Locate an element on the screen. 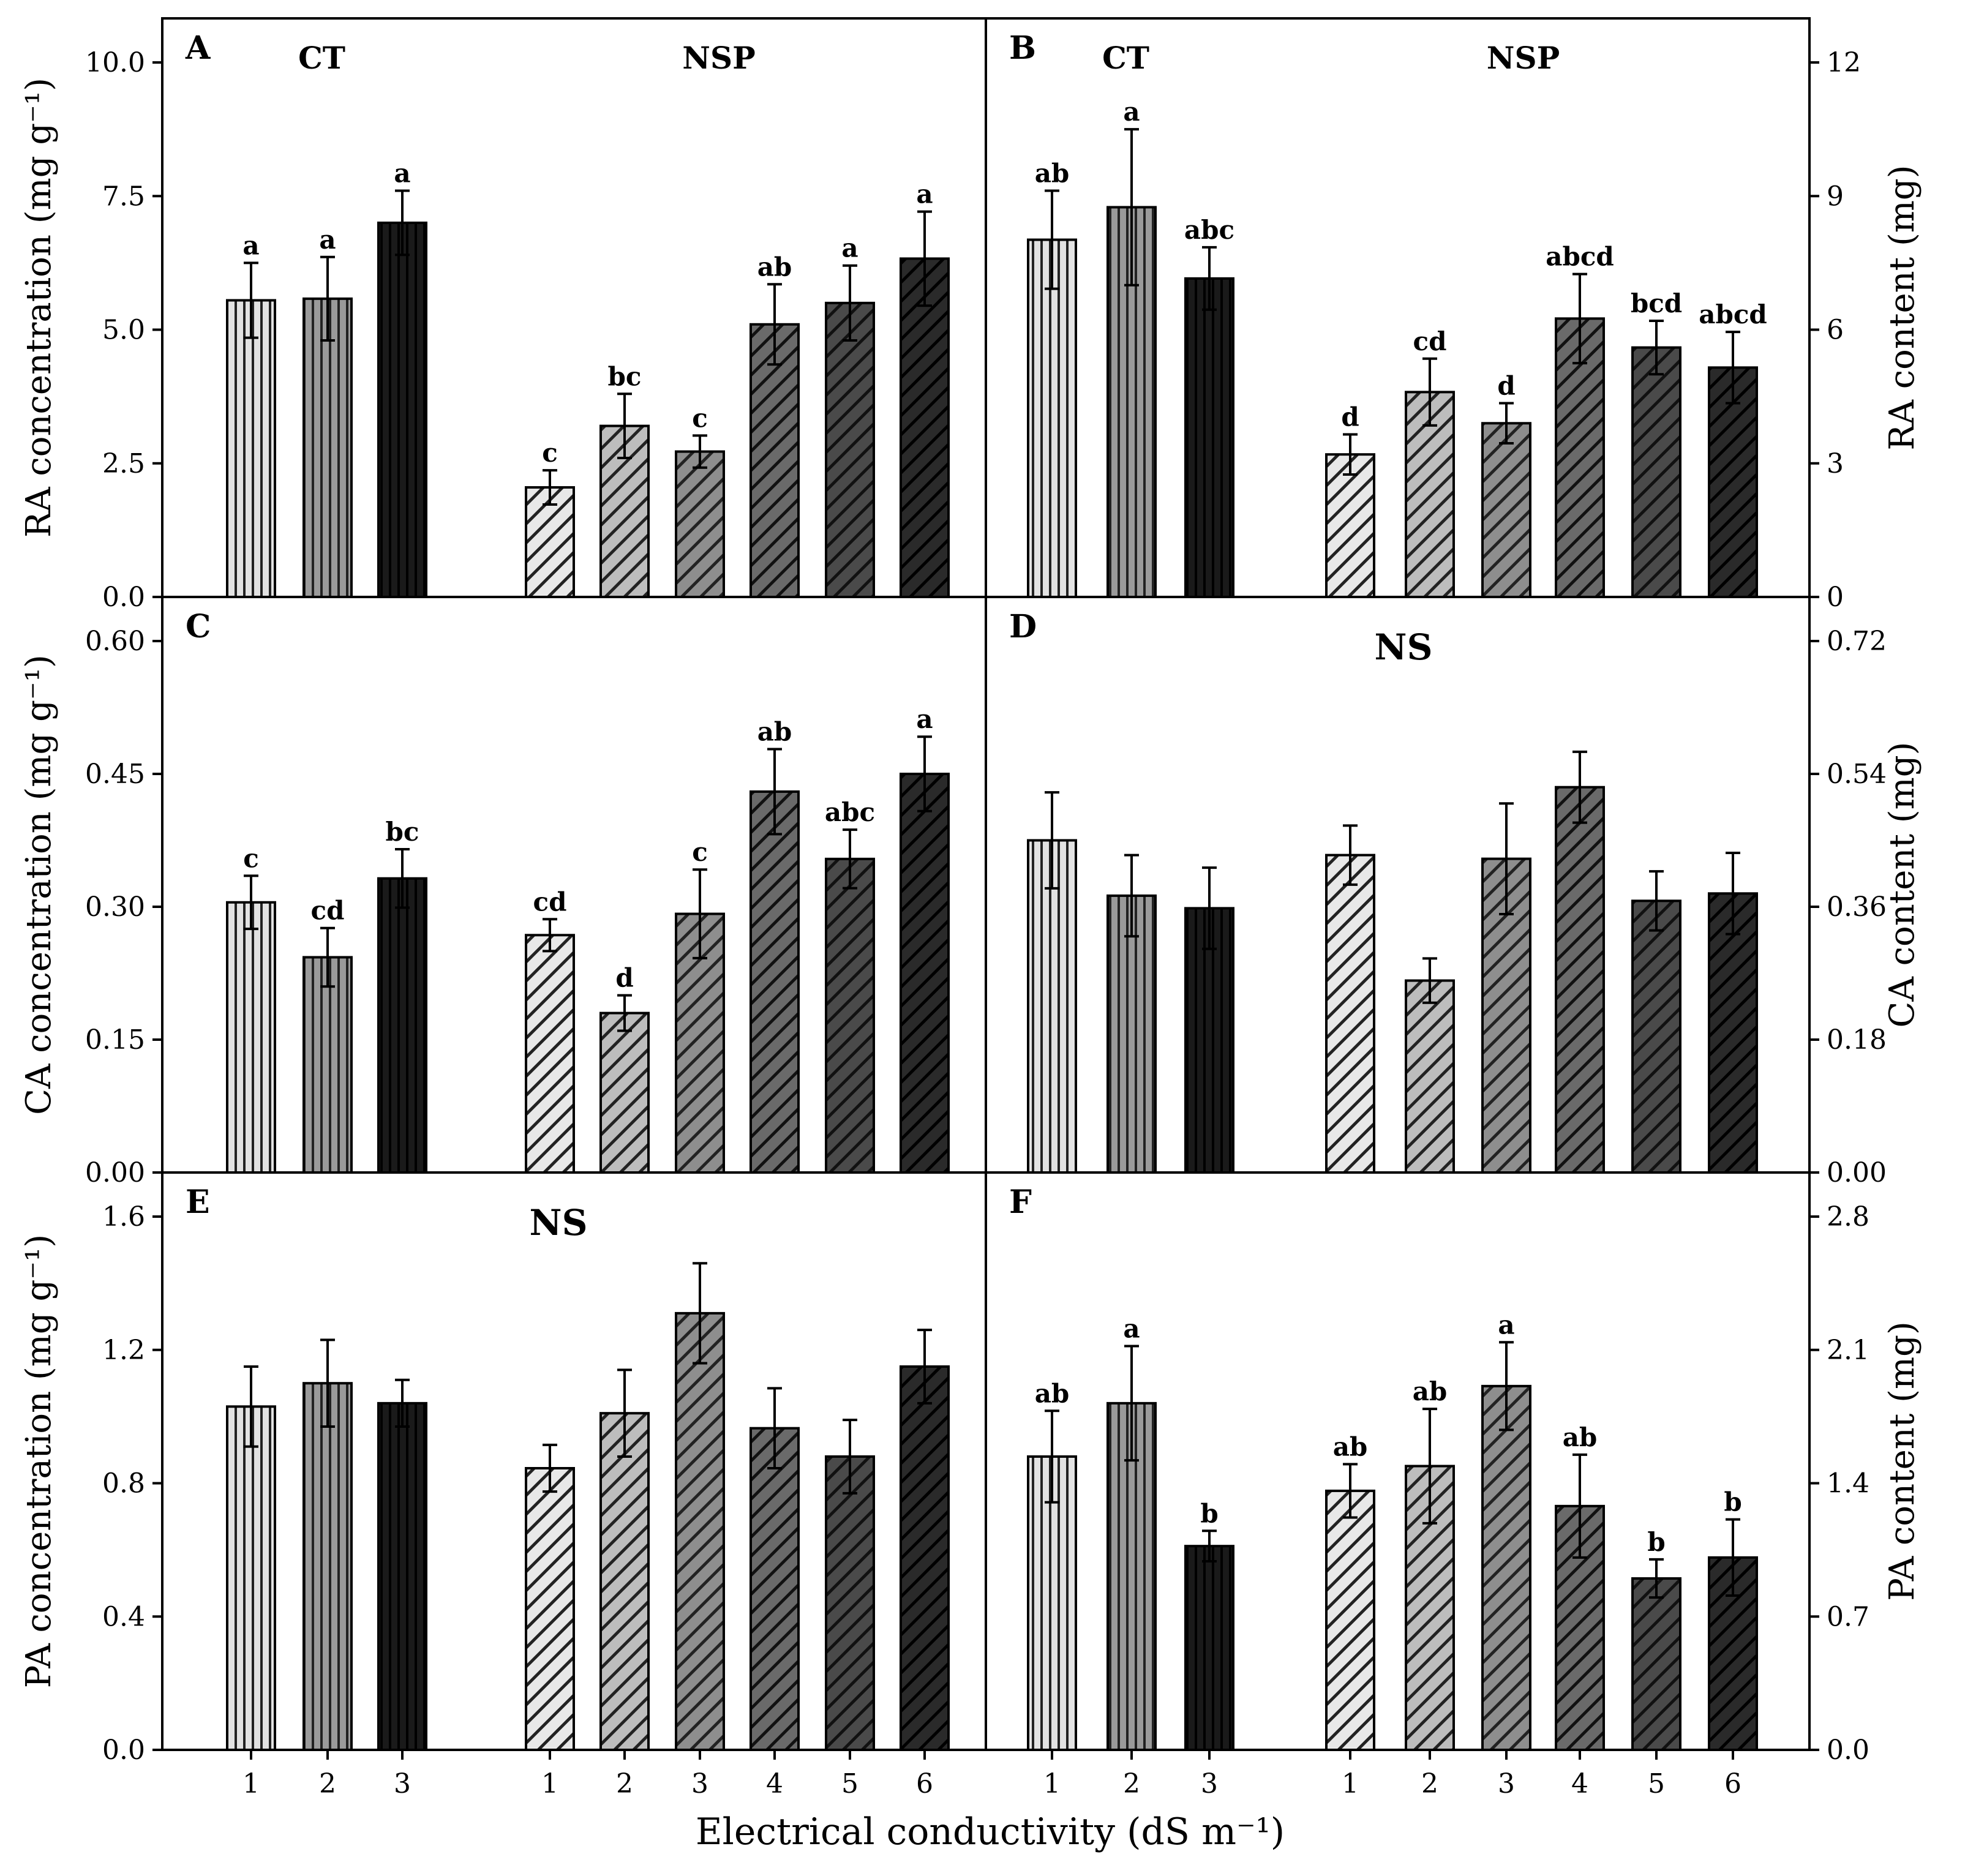 This screenshot has height=1876, width=1965. panel-e-xtick-label: 2 is located at coordinates (327, 1784).